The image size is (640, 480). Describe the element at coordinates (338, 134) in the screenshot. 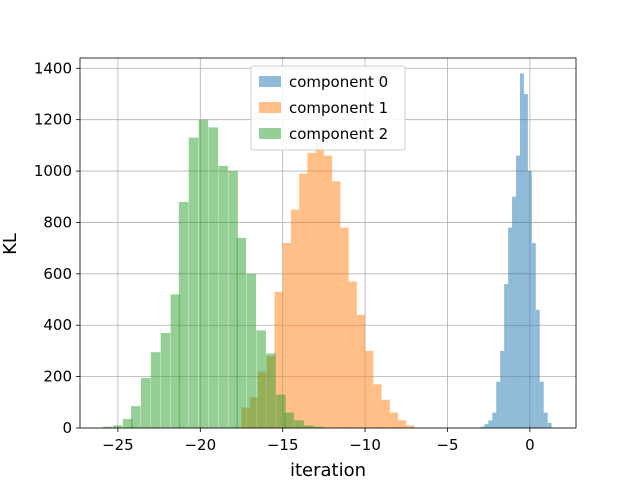

I see `legend-label: component 2` at that location.